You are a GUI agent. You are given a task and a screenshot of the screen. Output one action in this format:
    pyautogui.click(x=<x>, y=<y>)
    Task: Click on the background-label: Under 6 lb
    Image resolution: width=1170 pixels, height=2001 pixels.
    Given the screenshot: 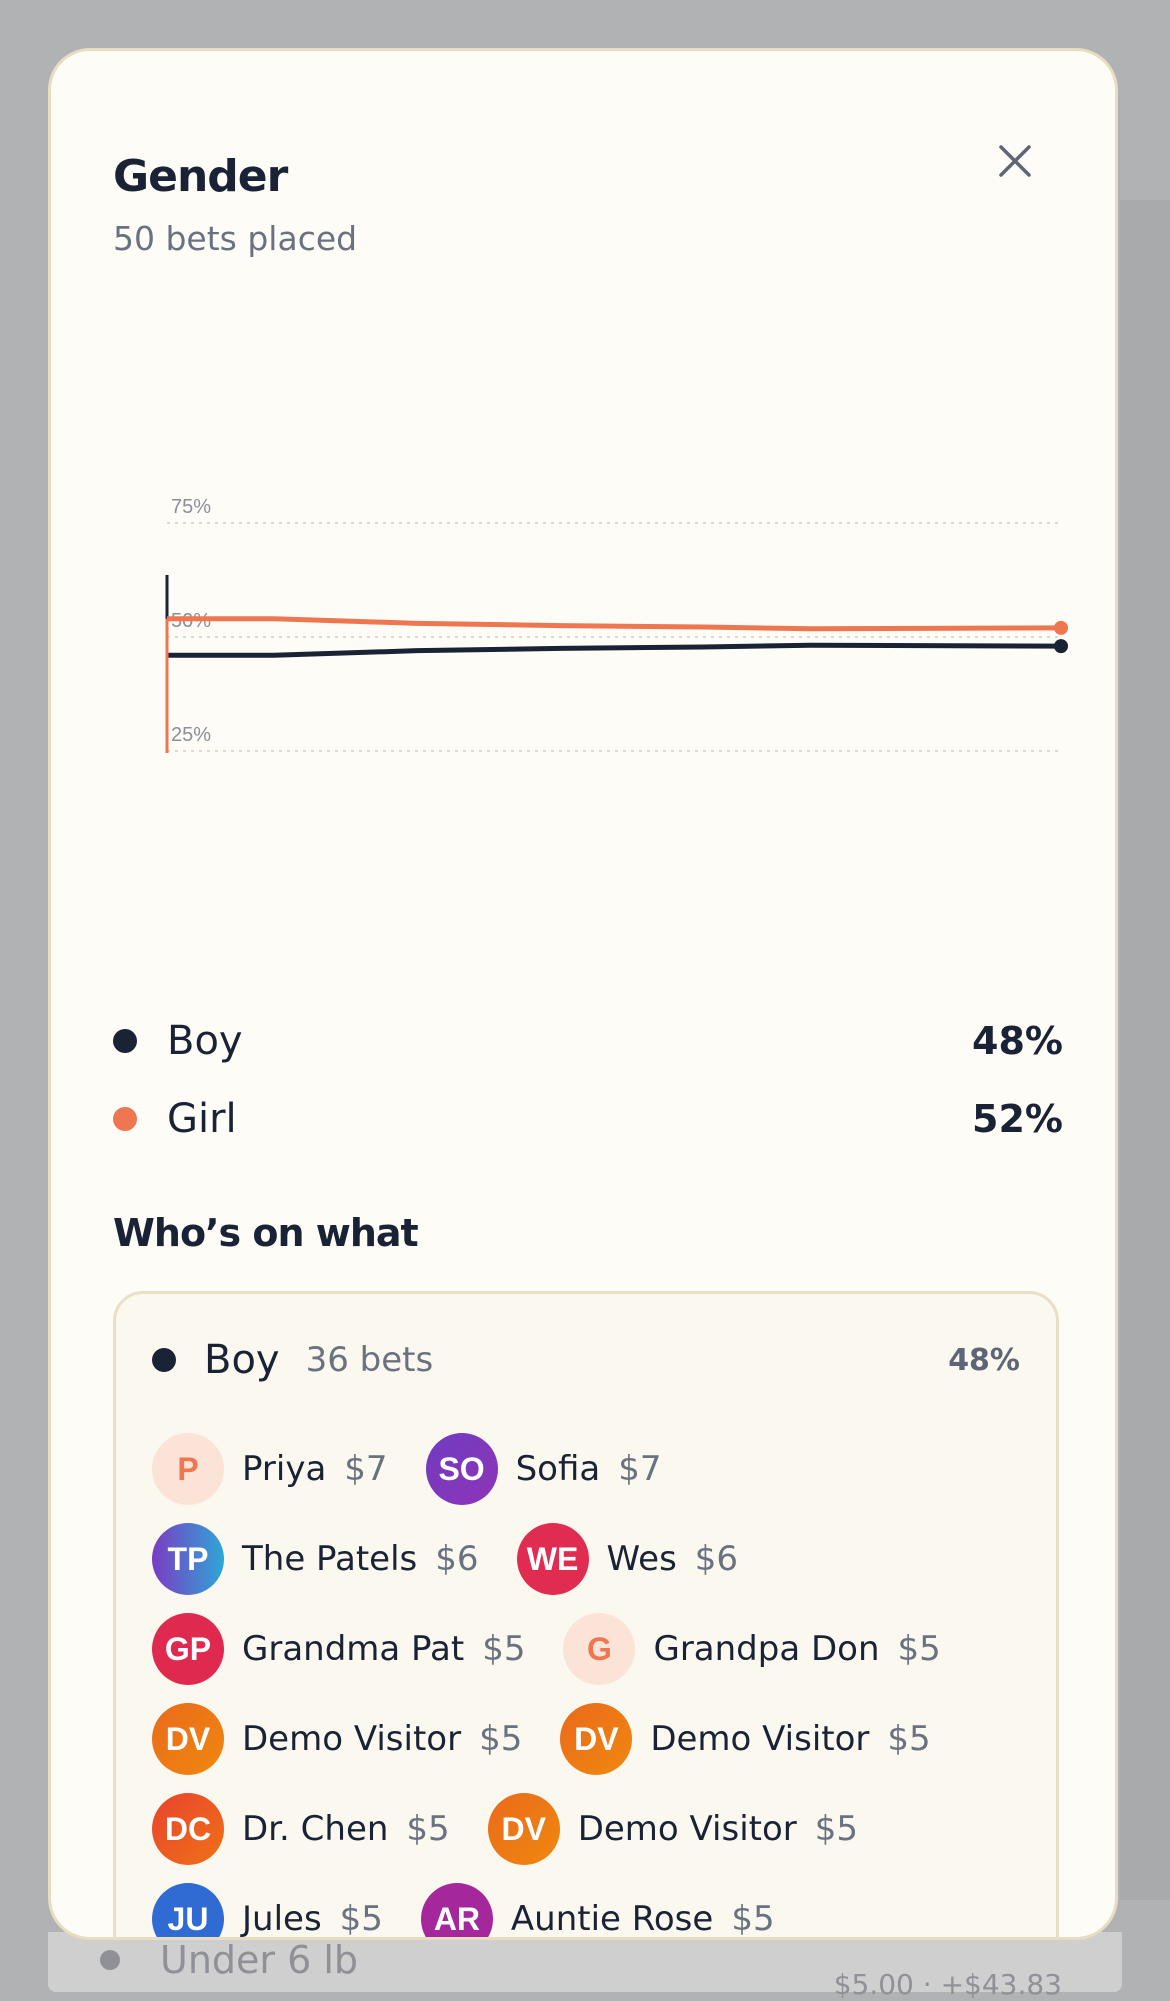 What is the action you would take?
    pyautogui.click(x=259, y=1960)
    